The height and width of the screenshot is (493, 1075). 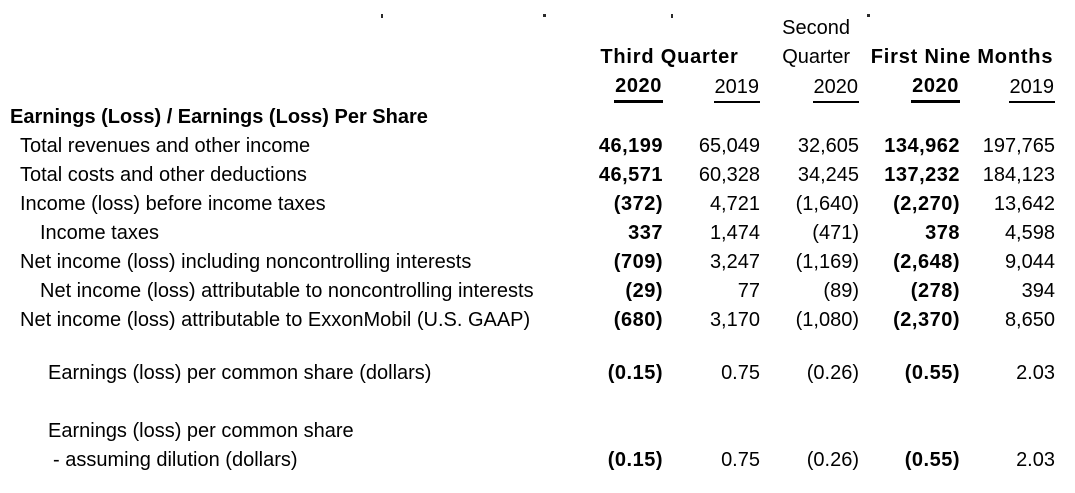 I want to click on cell-value: 34,245, so click(x=828, y=175).